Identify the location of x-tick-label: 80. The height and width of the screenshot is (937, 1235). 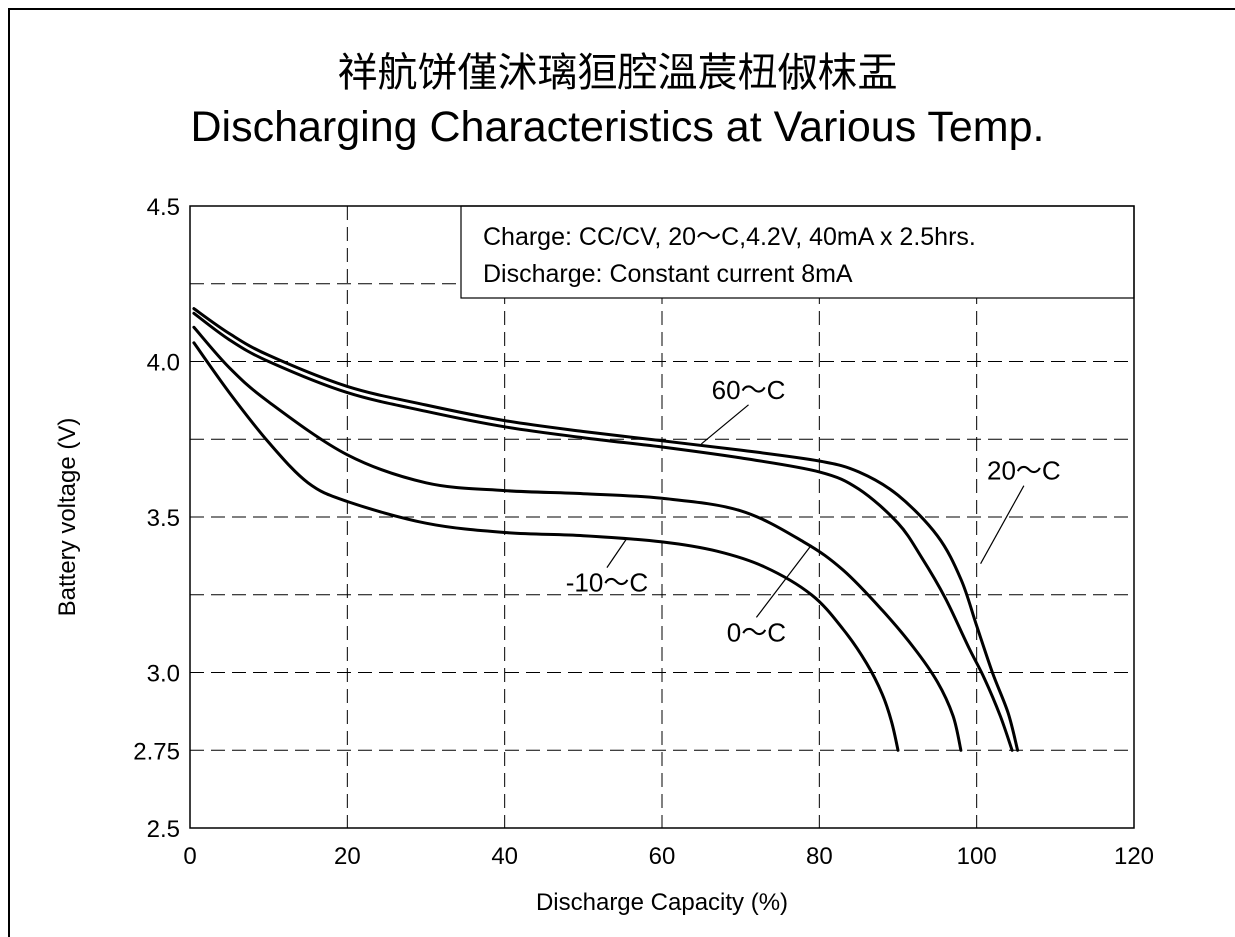
(819, 856).